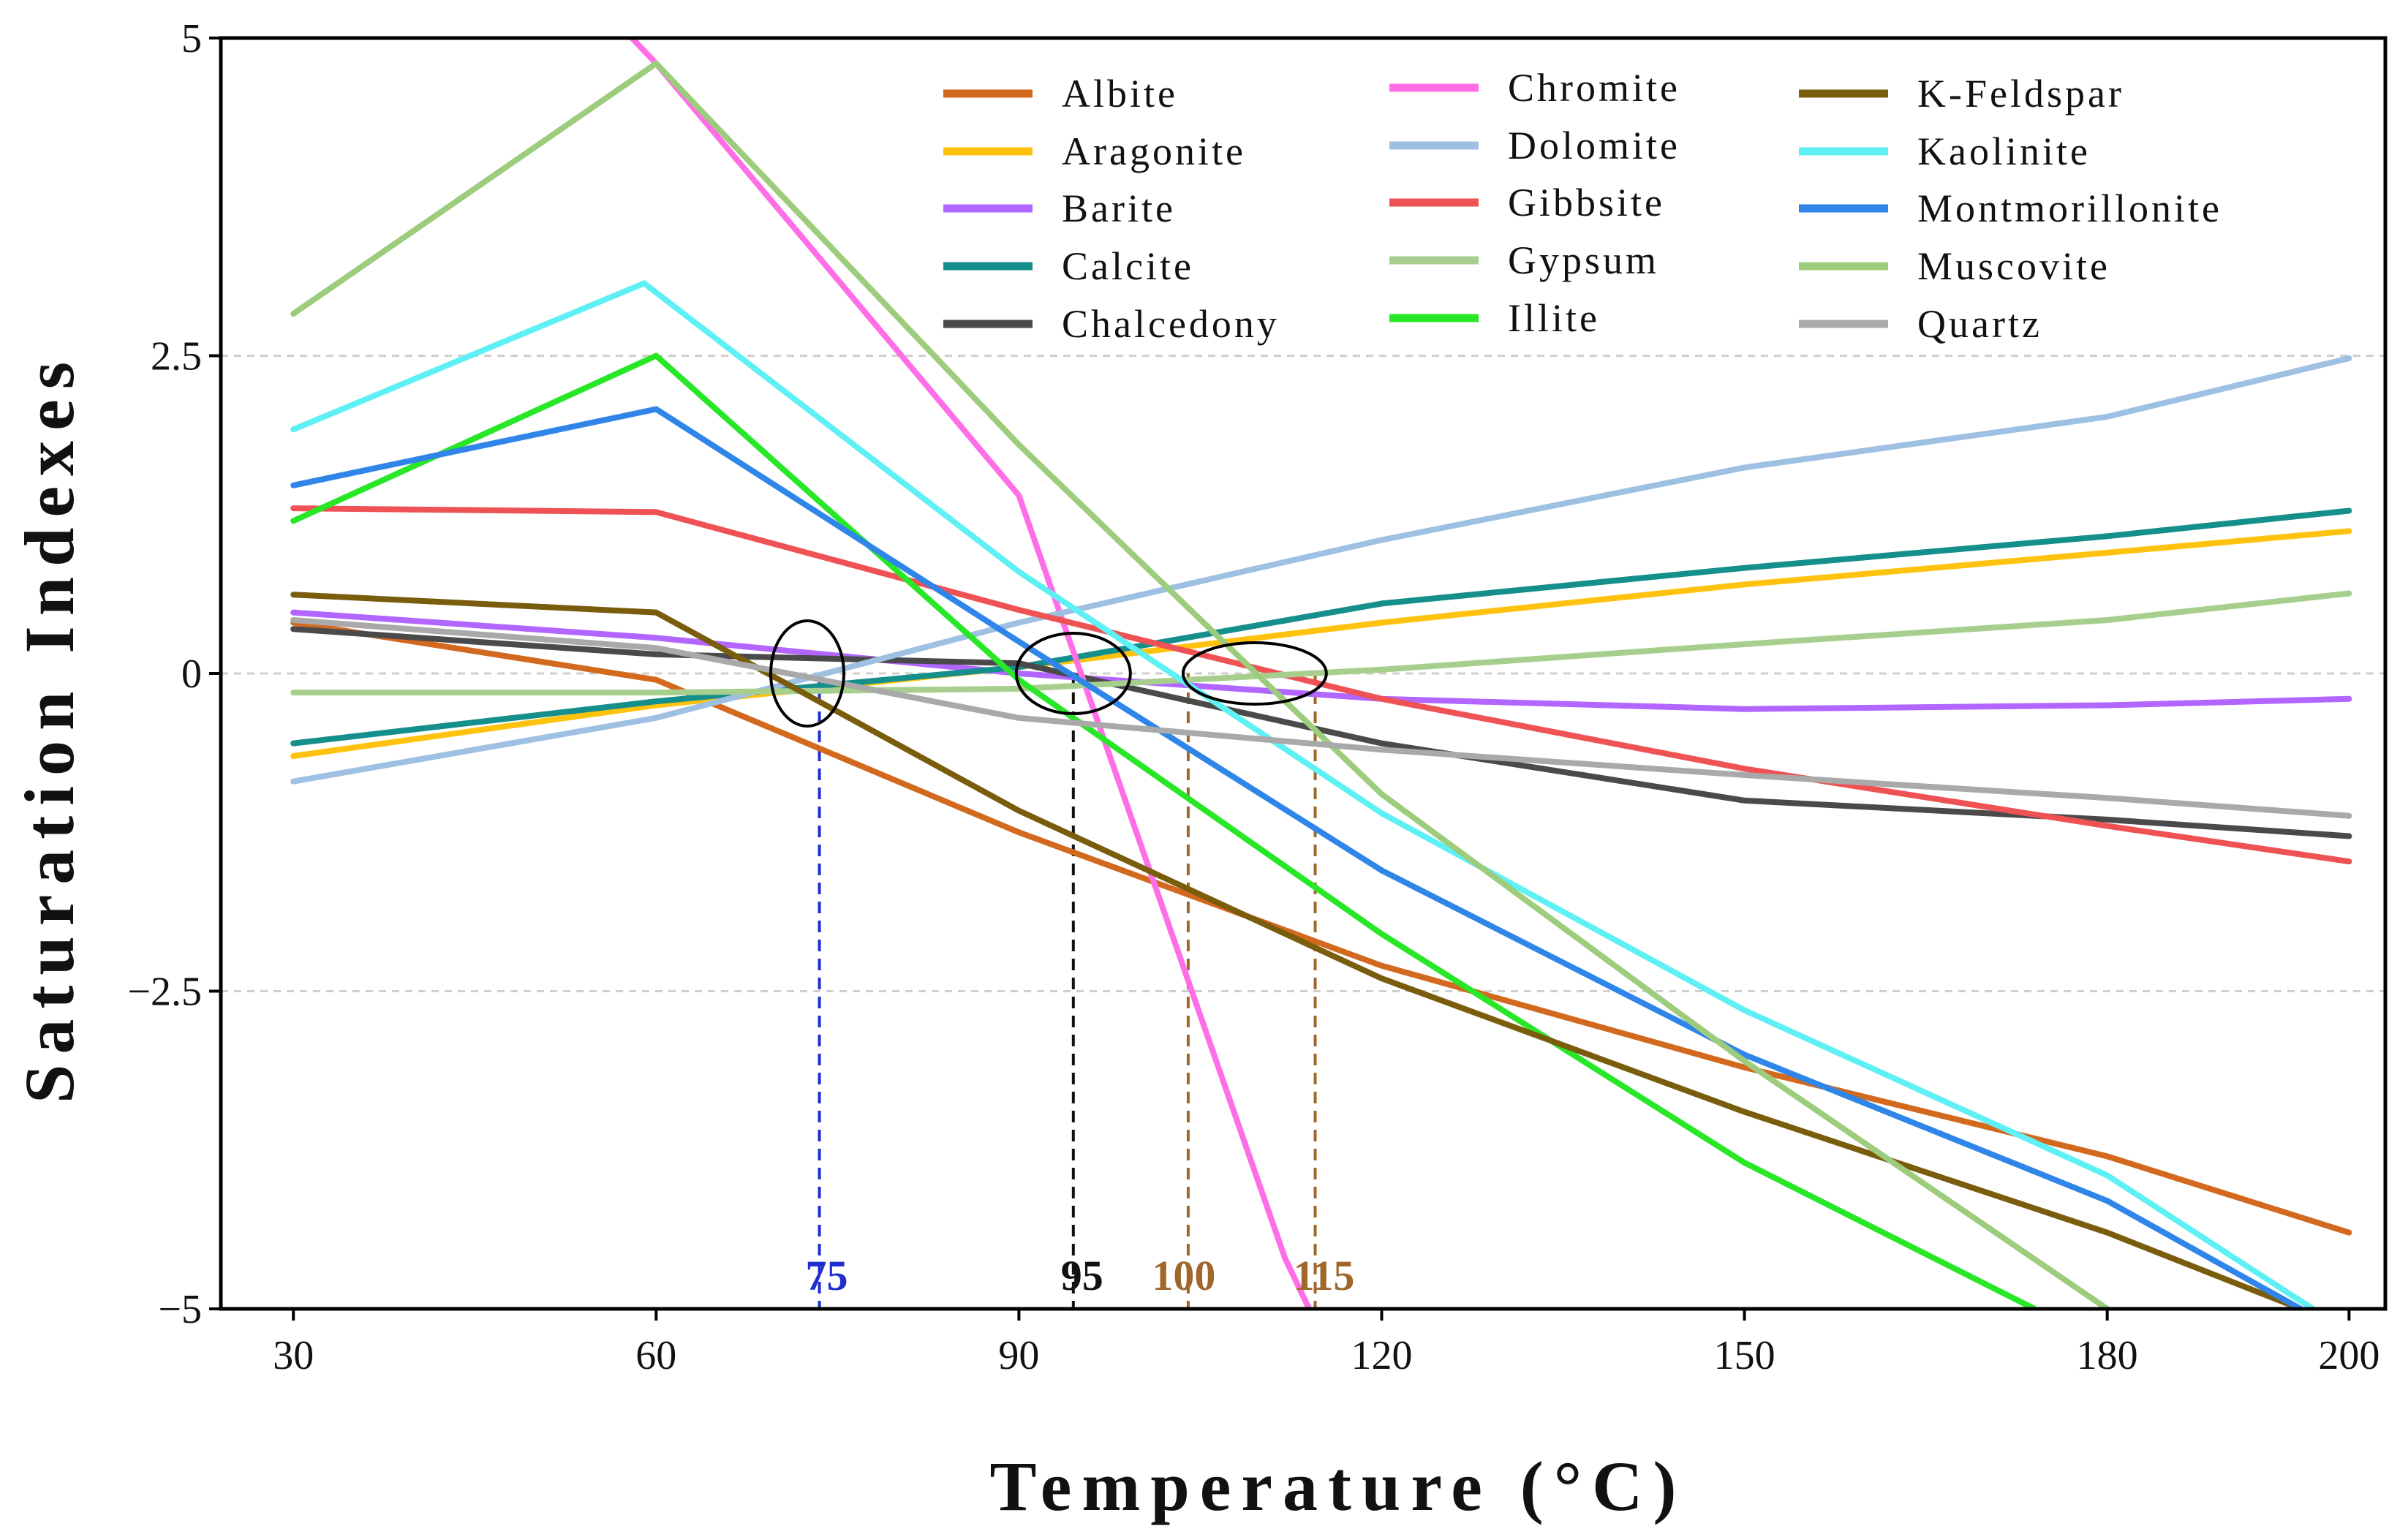 This screenshot has height=1537, width=2408. What do you see at coordinates (2348, 1355) in the screenshot?
I see `x-tick-label: 200` at bounding box center [2348, 1355].